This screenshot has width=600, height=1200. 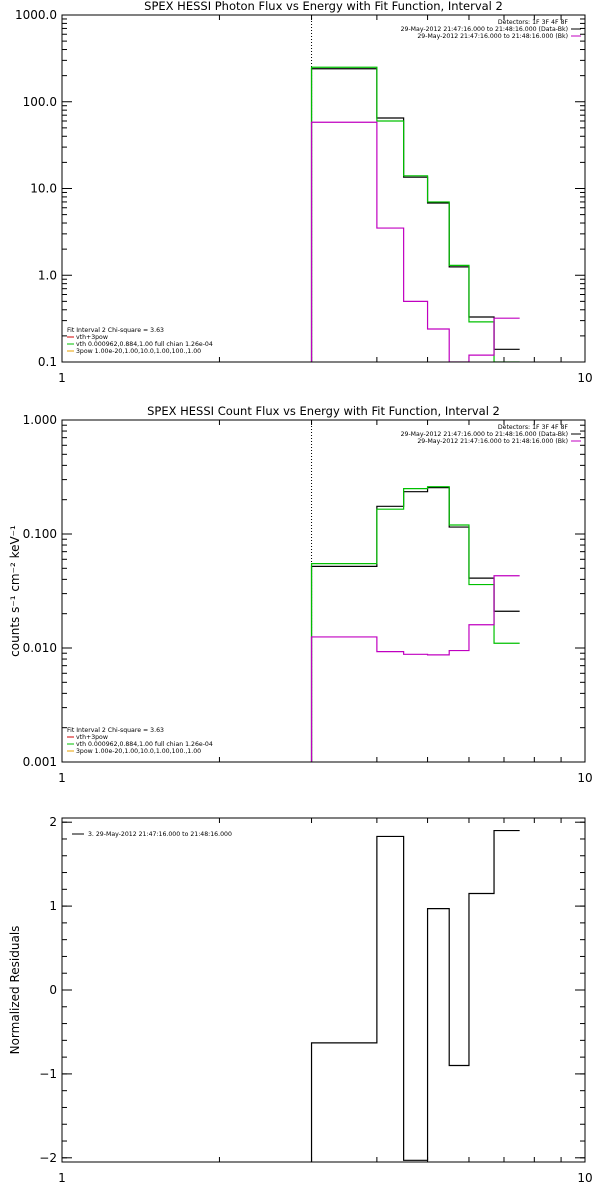 I want to click on y-tick-label: 1.000, so click(x=40, y=420).